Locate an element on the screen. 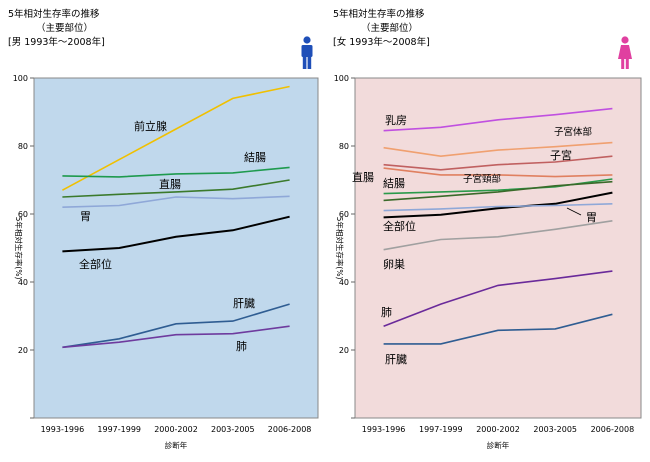  series-label: 乳房 is located at coordinates (396, 120).